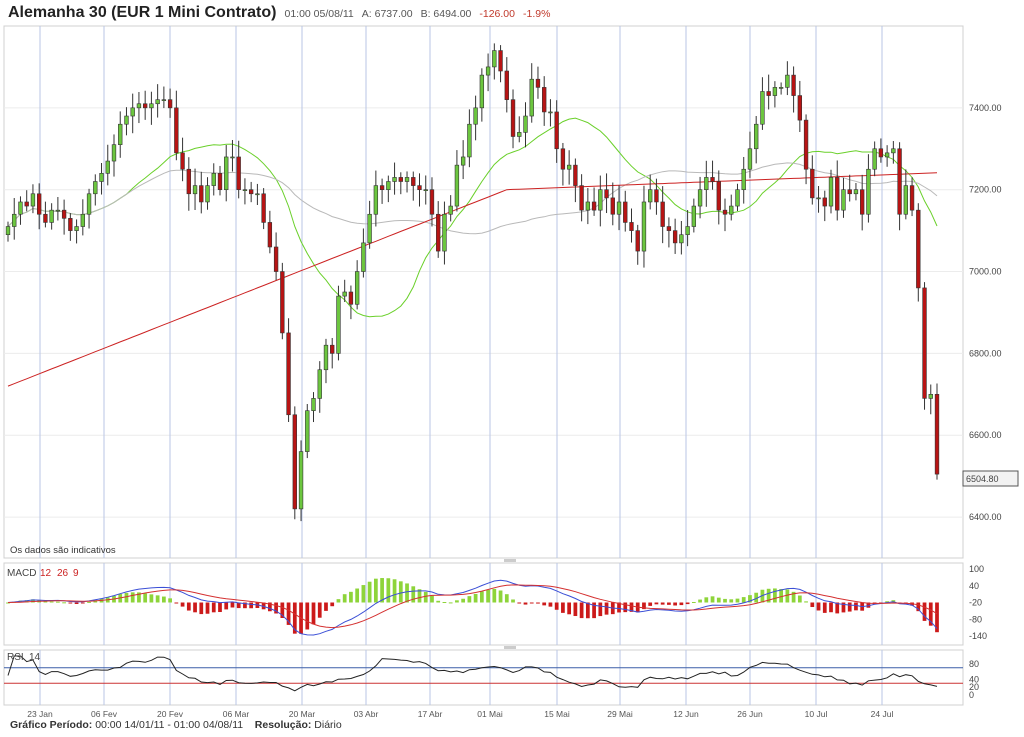 The image size is (1024, 737). I want to click on date-tick-label: 06 Mar, so click(236, 714).